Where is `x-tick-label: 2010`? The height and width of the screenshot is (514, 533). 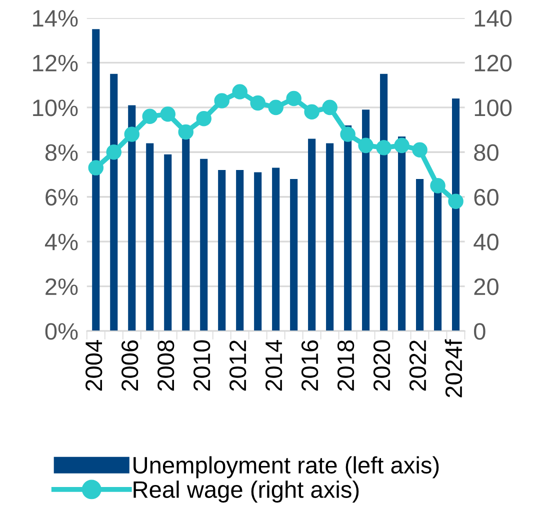
x-tick-label: 2010 is located at coordinates (201, 365).